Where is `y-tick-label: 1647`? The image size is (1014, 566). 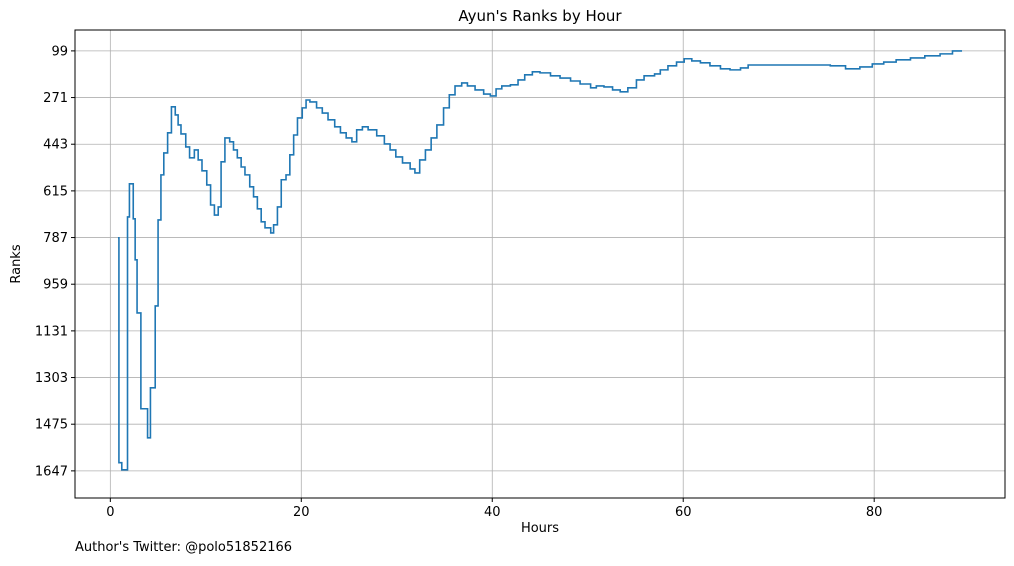 y-tick-label: 1647 is located at coordinates (51, 471).